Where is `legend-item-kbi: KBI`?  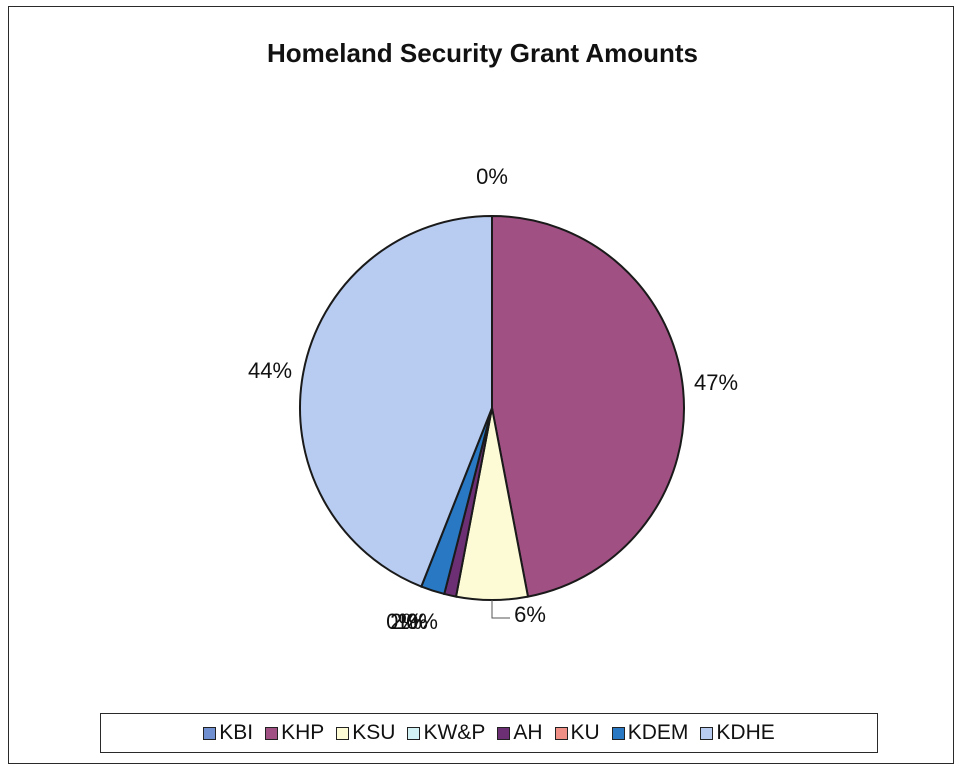 legend-item-kbi: KBI is located at coordinates (228, 733).